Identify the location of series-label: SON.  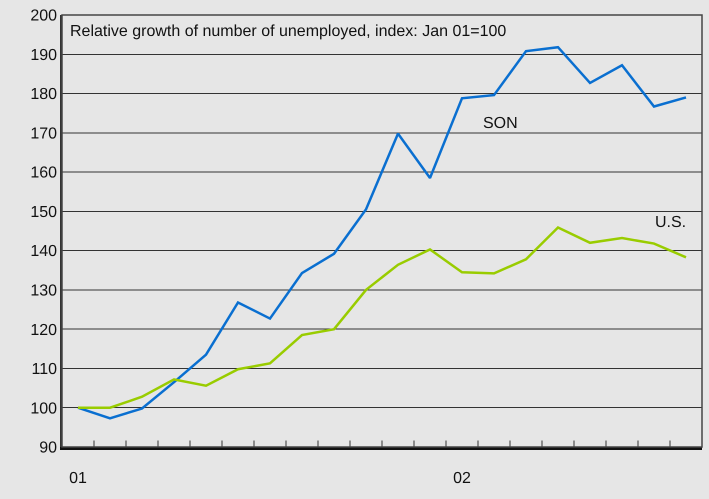
(500, 123).